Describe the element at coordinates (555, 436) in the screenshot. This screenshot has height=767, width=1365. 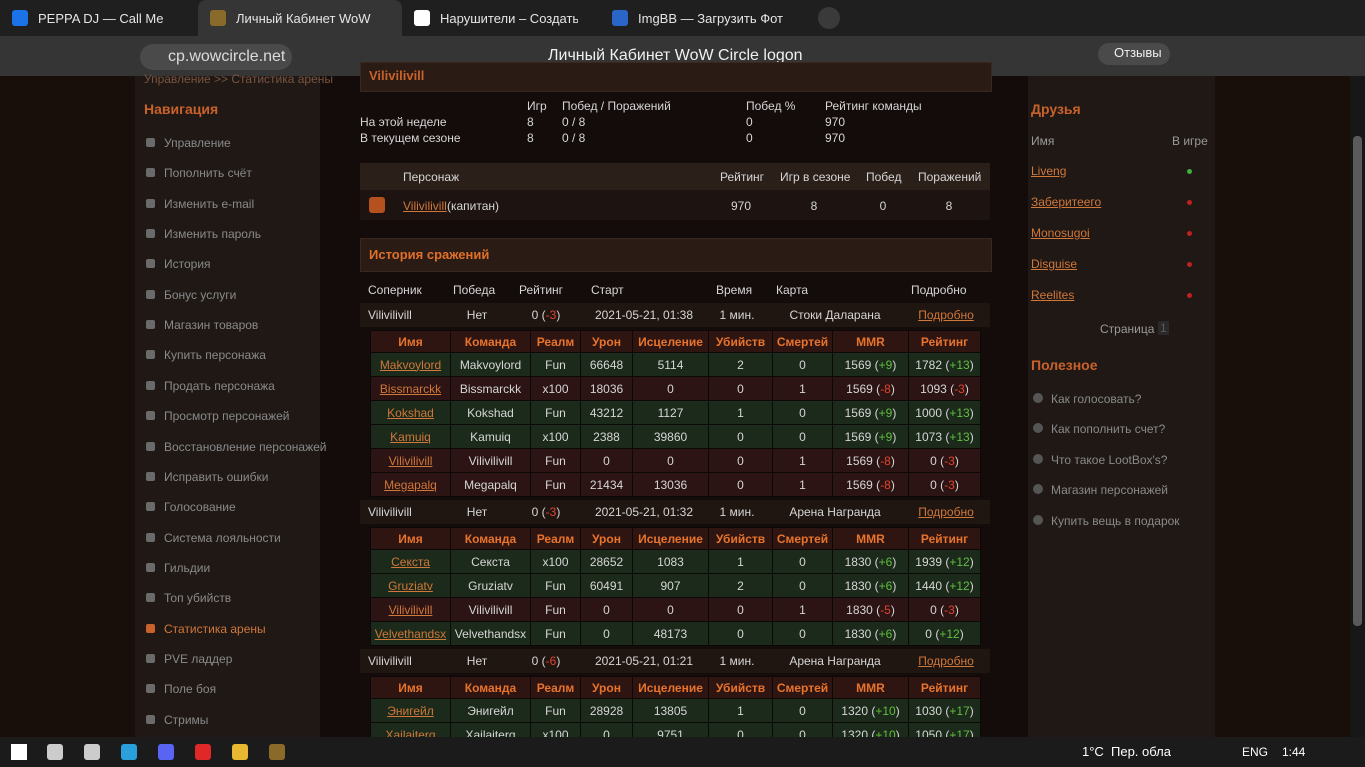
I see `player-cell: x100` at that location.